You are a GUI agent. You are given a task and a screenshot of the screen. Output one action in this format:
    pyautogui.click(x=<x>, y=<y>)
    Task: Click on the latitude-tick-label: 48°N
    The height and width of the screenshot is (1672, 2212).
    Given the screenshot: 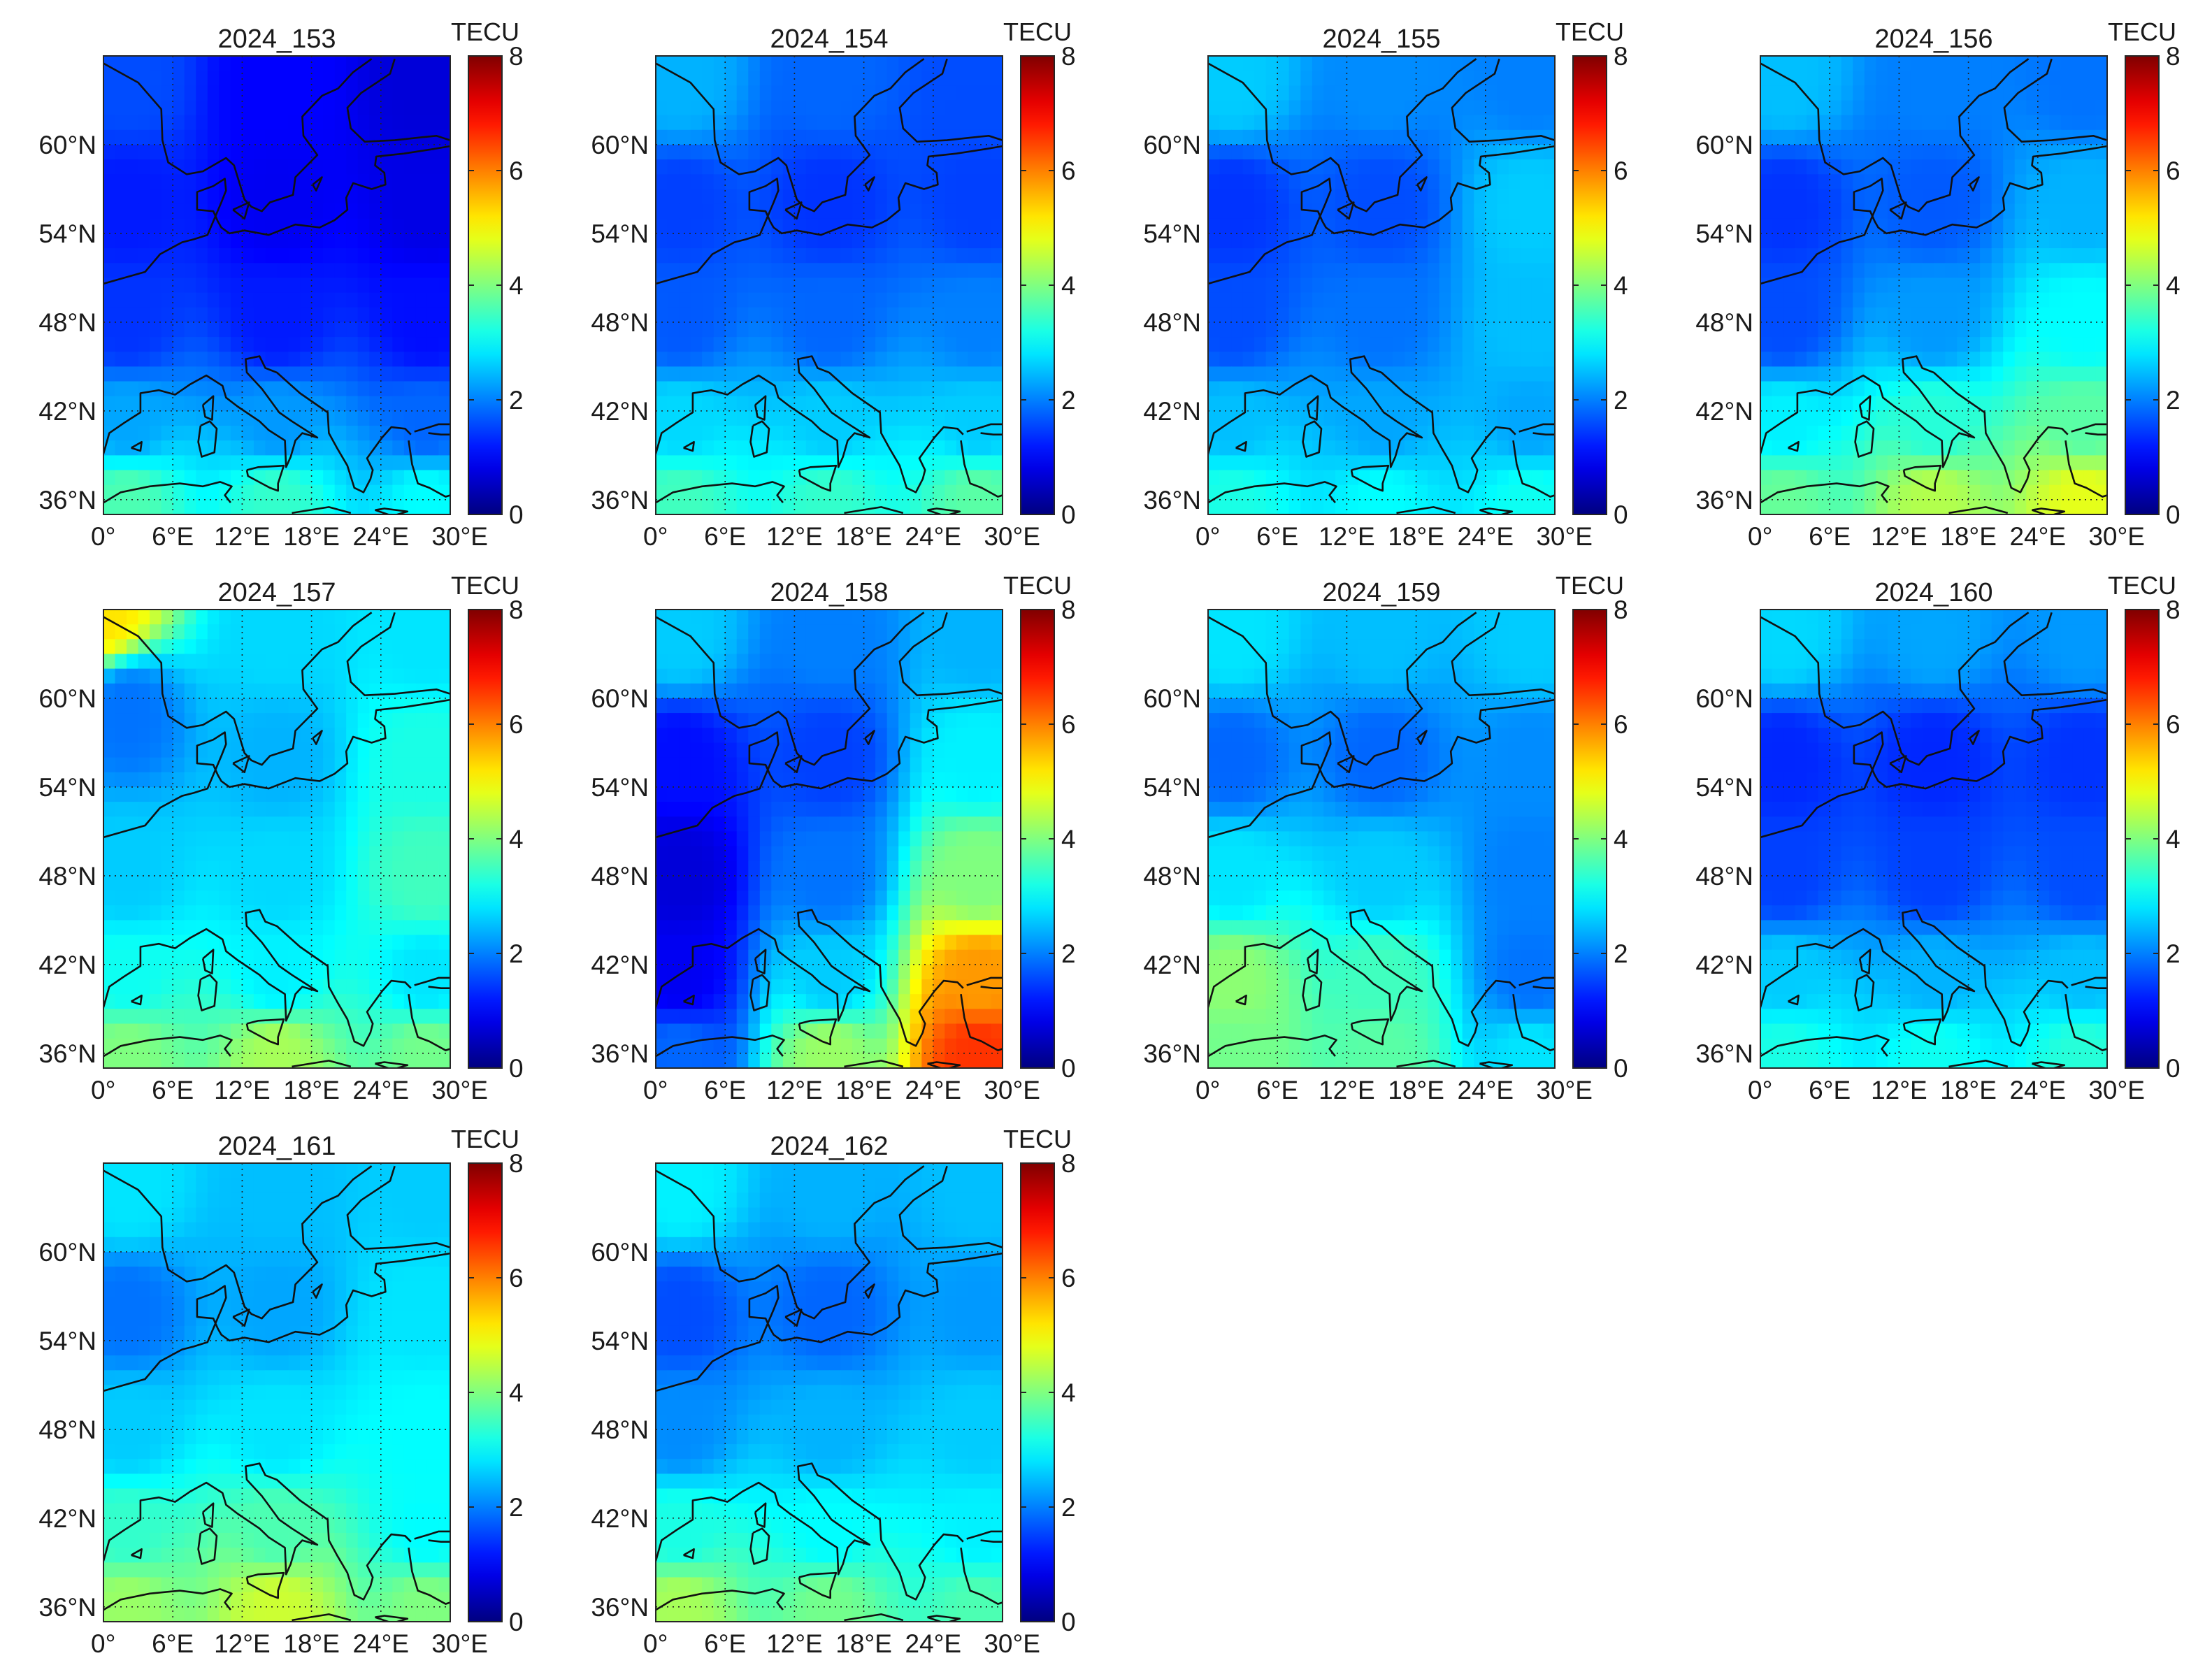 What is the action you would take?
    pyautogui.click(x=1724, y=322)
    